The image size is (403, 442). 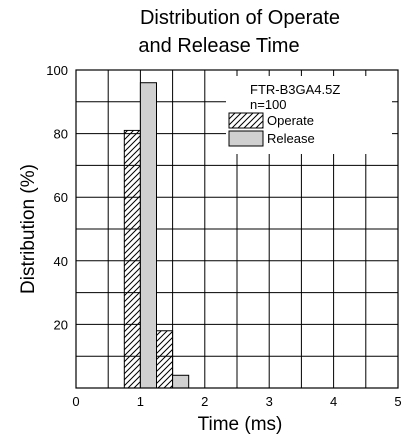 I want to click on legend-operate-swatch, so click(x=246, y=120).